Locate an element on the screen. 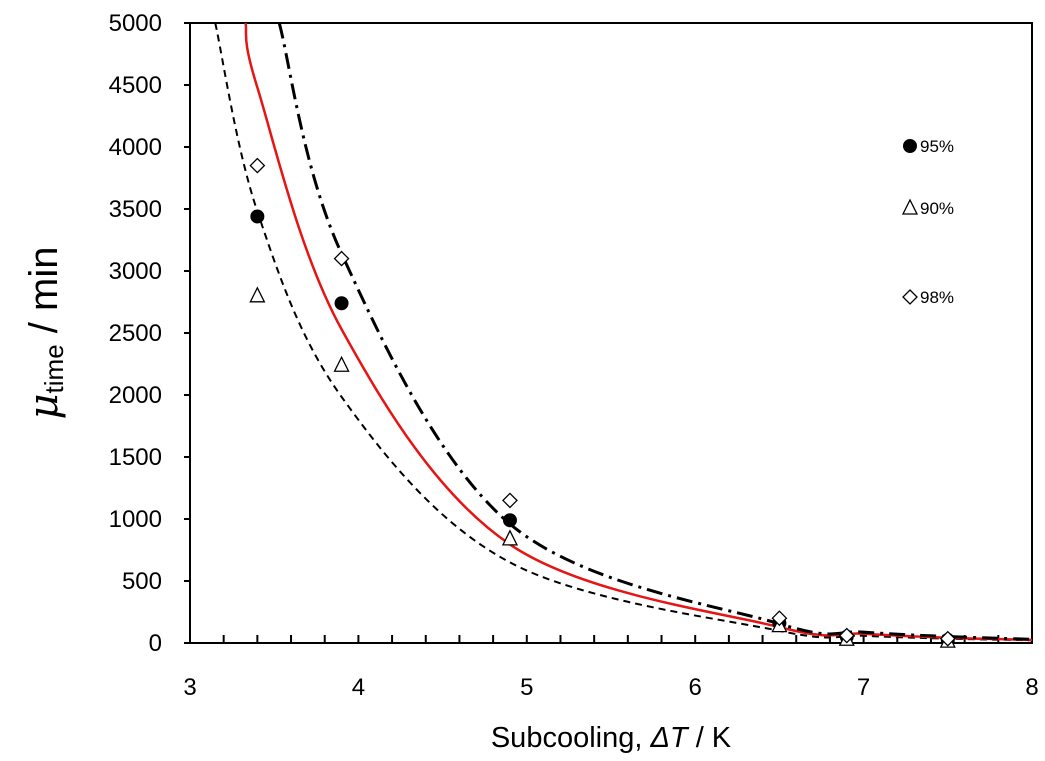  y-tick-labels: 0 500 1000 1500 2000 2500 3000 3500 4000 4500 5000 is located at coordinates (135, 333).